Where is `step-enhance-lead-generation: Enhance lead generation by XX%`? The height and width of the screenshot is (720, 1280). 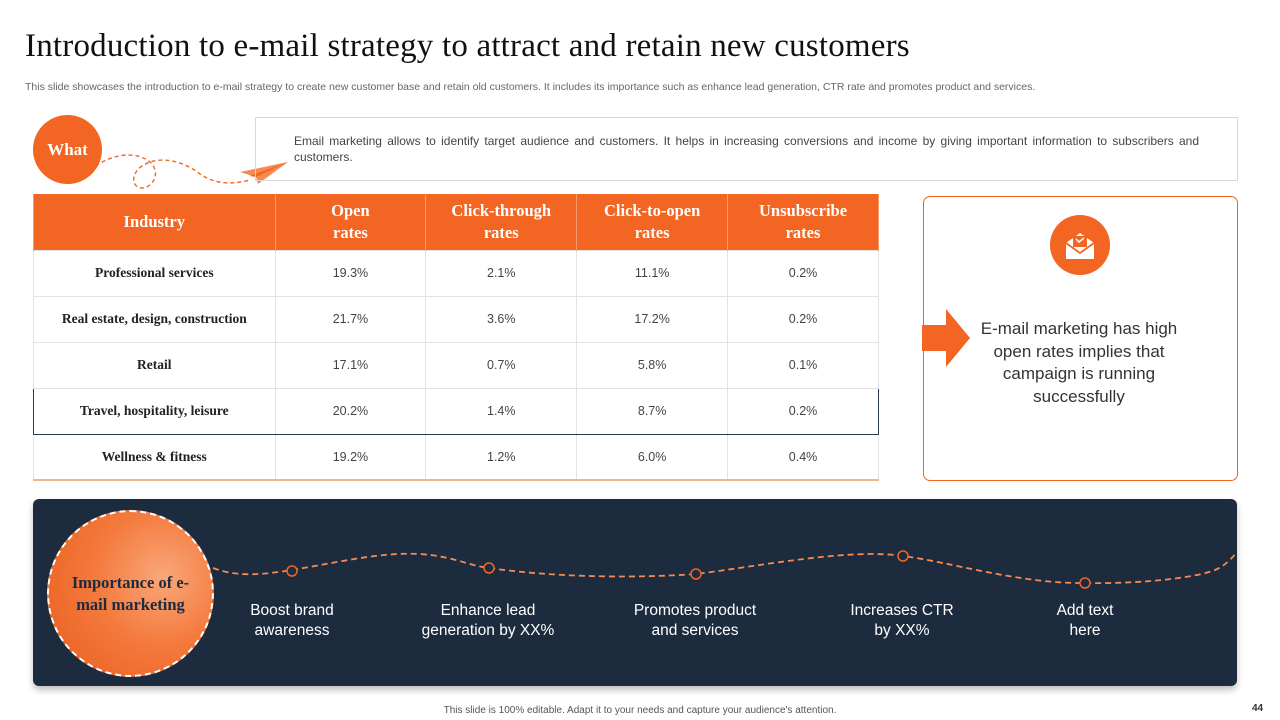
step-enhance-lead-generation: Enhance lead generation by XX% is located at coordinates (488, 620).